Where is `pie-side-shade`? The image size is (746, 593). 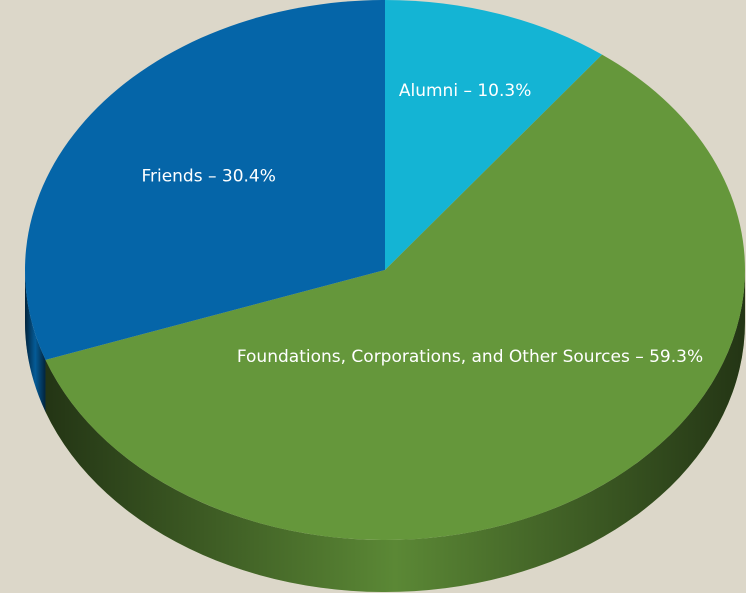 pie-side-shade is located at coordinates (35, 341).